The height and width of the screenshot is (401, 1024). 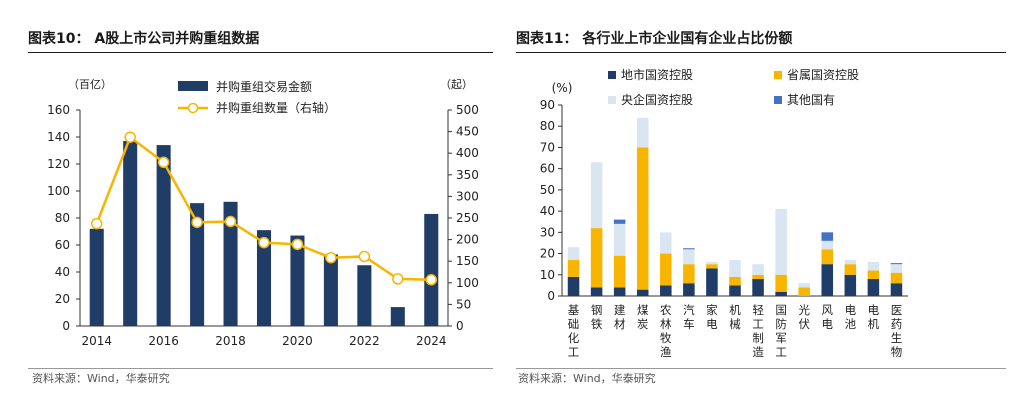 What do you see at coordinates (460, 326) in the screenshot?
I see `y2-tick-label: 0` at bounding box center [460, 326].